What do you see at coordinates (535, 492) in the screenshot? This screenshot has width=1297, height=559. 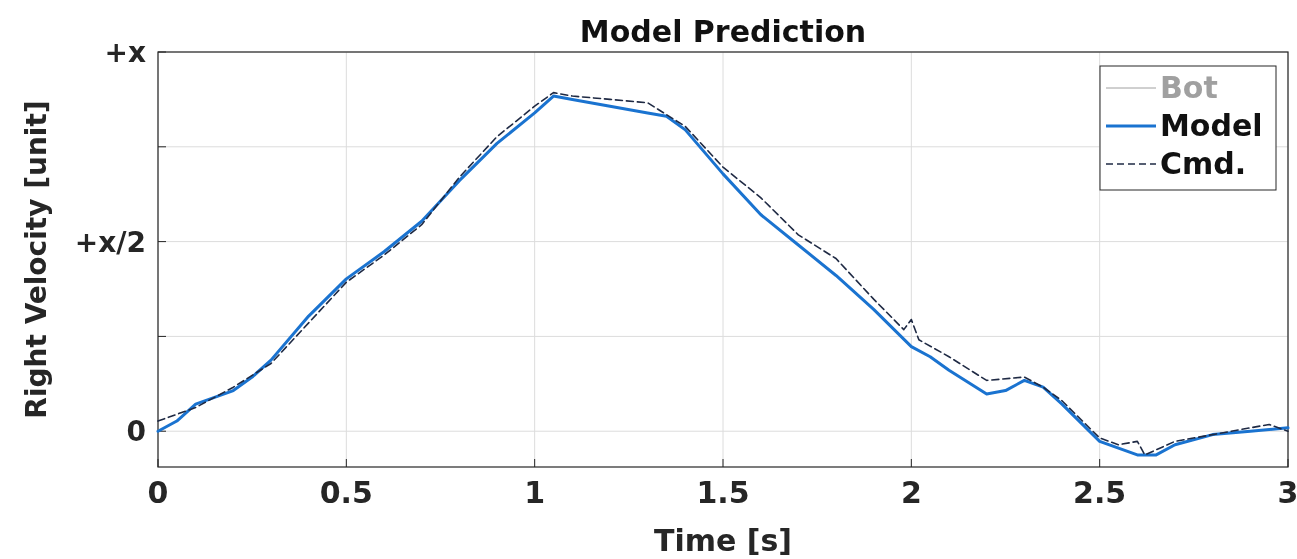 I see `x-tick-label: 1` at bounding box center [535, 492].